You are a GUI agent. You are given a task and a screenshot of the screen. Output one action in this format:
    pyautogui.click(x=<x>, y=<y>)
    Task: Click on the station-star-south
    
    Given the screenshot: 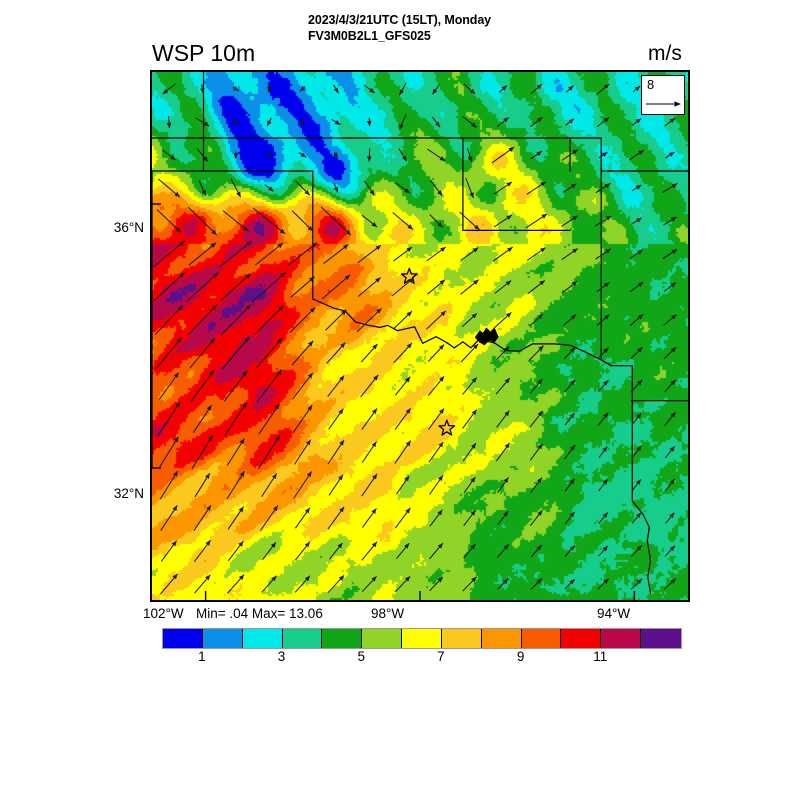 What is the action you would take?
    pyautogui.click(x=447, y=427)
    